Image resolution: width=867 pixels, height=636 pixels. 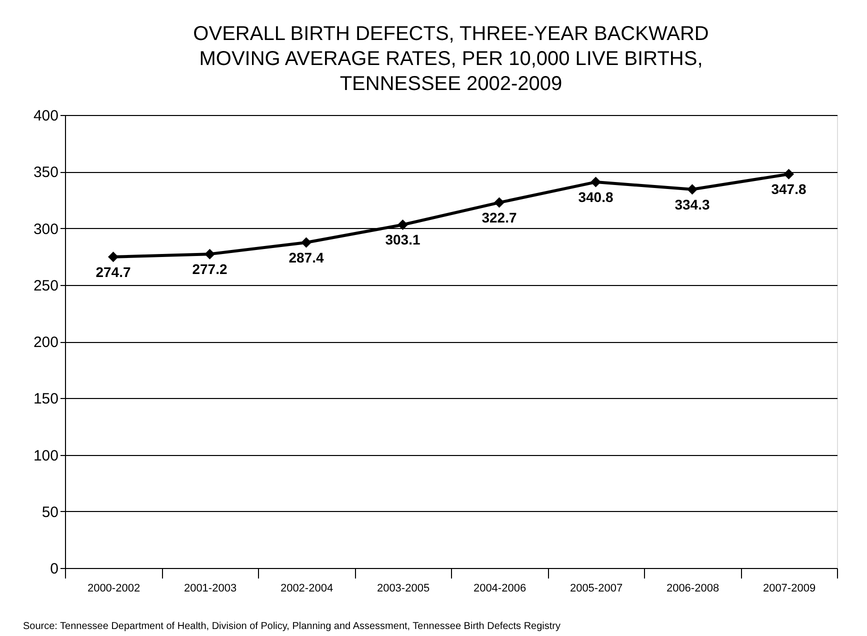 What do you see at coordinates (499, 218) in the screenshot?
I see `data-label: 322.7` at bounding box center [499, 218].